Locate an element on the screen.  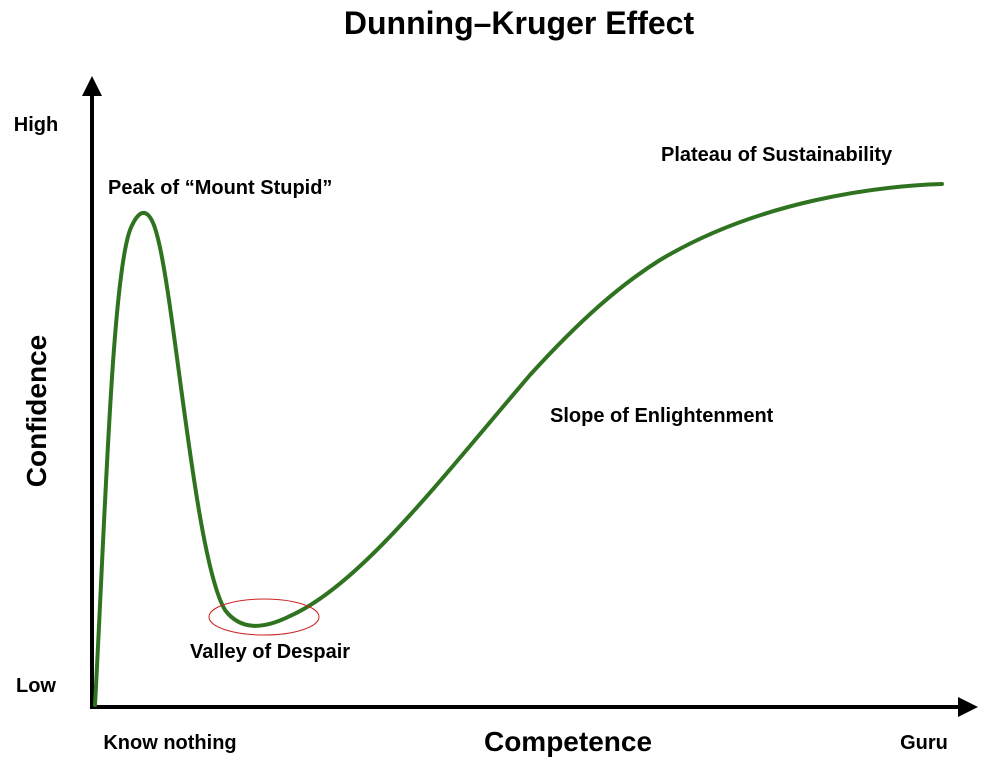
x-start-label: Know nothing is located at coordinates (169, 743).